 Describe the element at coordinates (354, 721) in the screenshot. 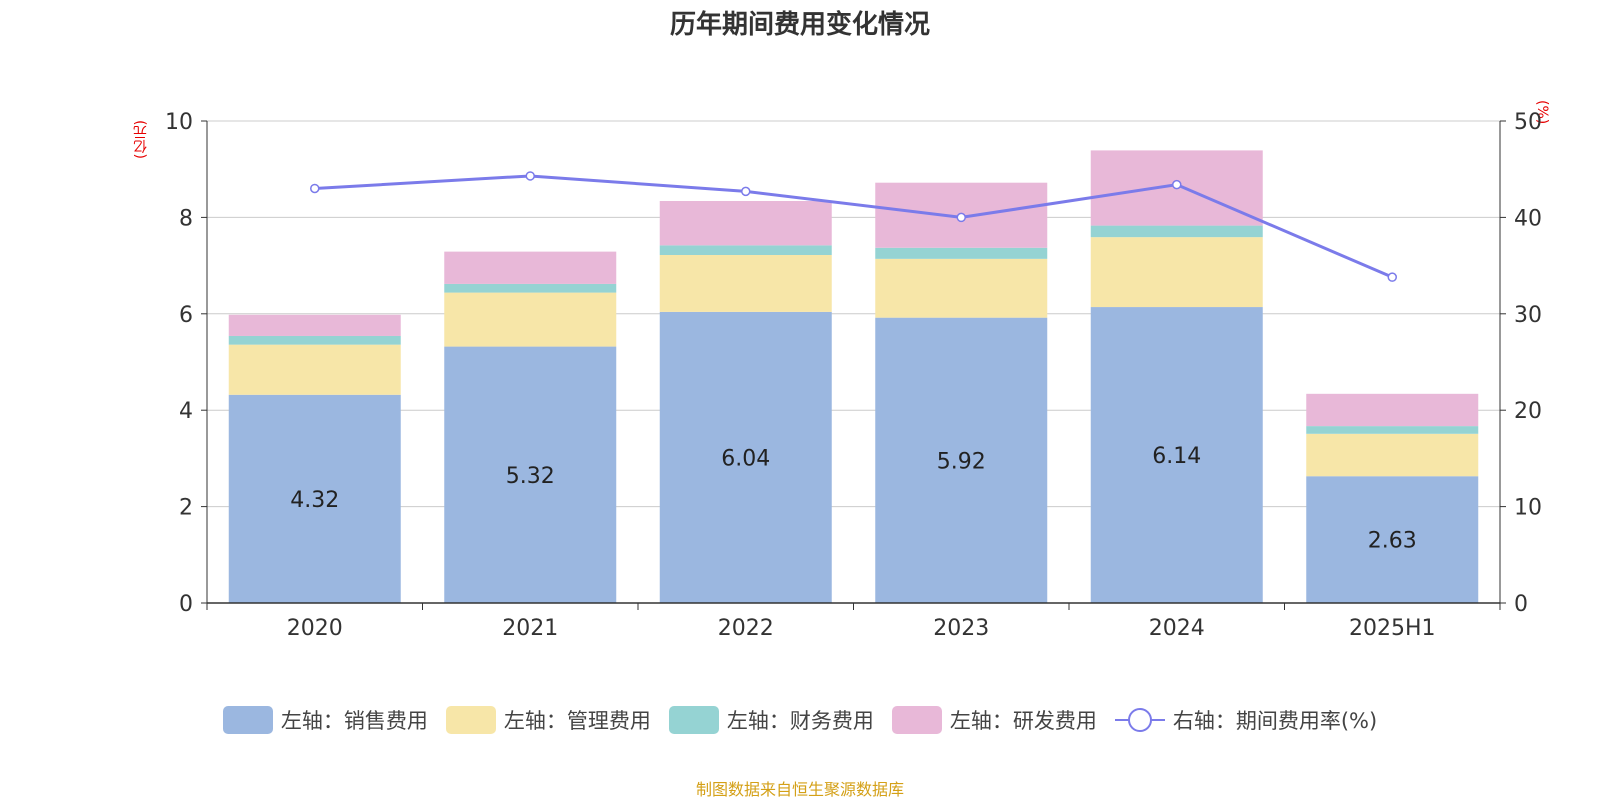

I see `legend-label: 左轴：销售费用` at that location.